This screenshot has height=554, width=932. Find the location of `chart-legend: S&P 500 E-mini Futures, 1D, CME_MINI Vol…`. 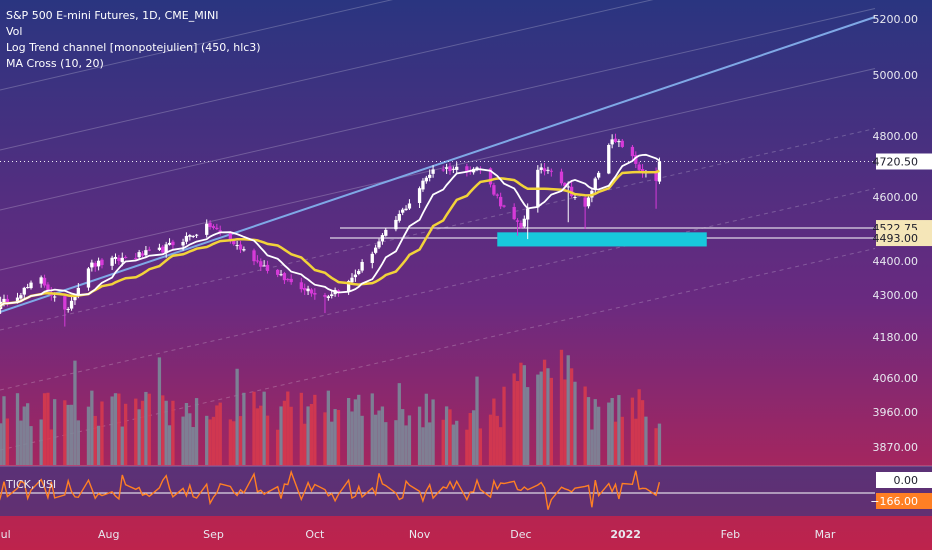

chart-legend: S&P 500 E-mini Futures, 1D, CME_MINI Vol… is located at coordinates (133, 40).